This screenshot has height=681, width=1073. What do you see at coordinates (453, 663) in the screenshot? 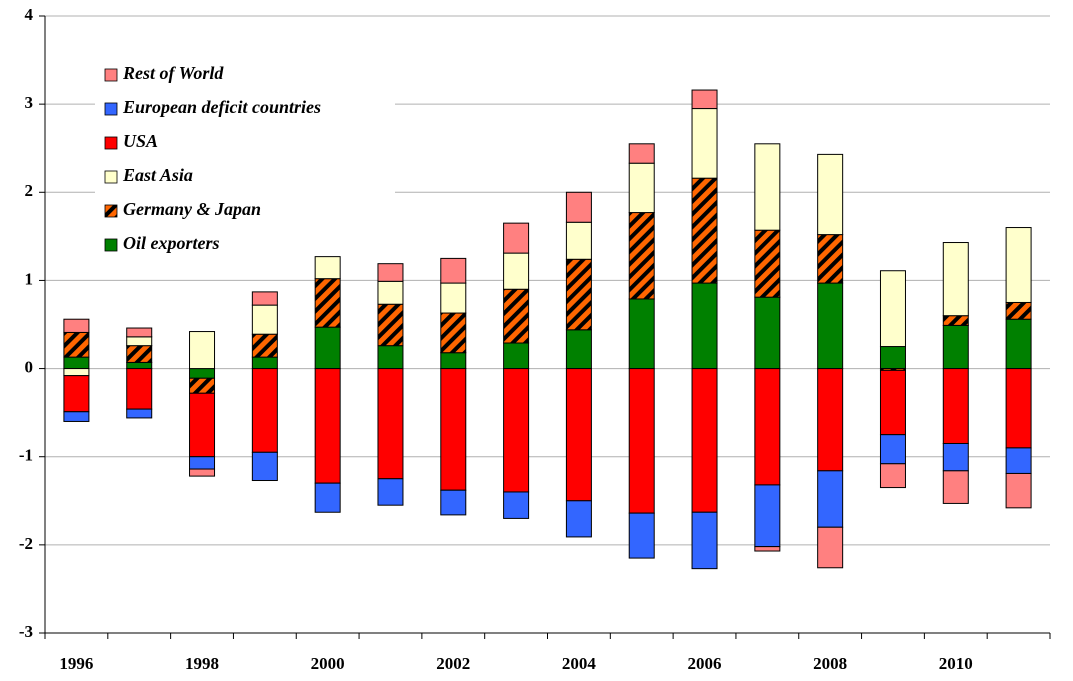
I see `x-tick-label: 2002` at bounding box center [453, 663].